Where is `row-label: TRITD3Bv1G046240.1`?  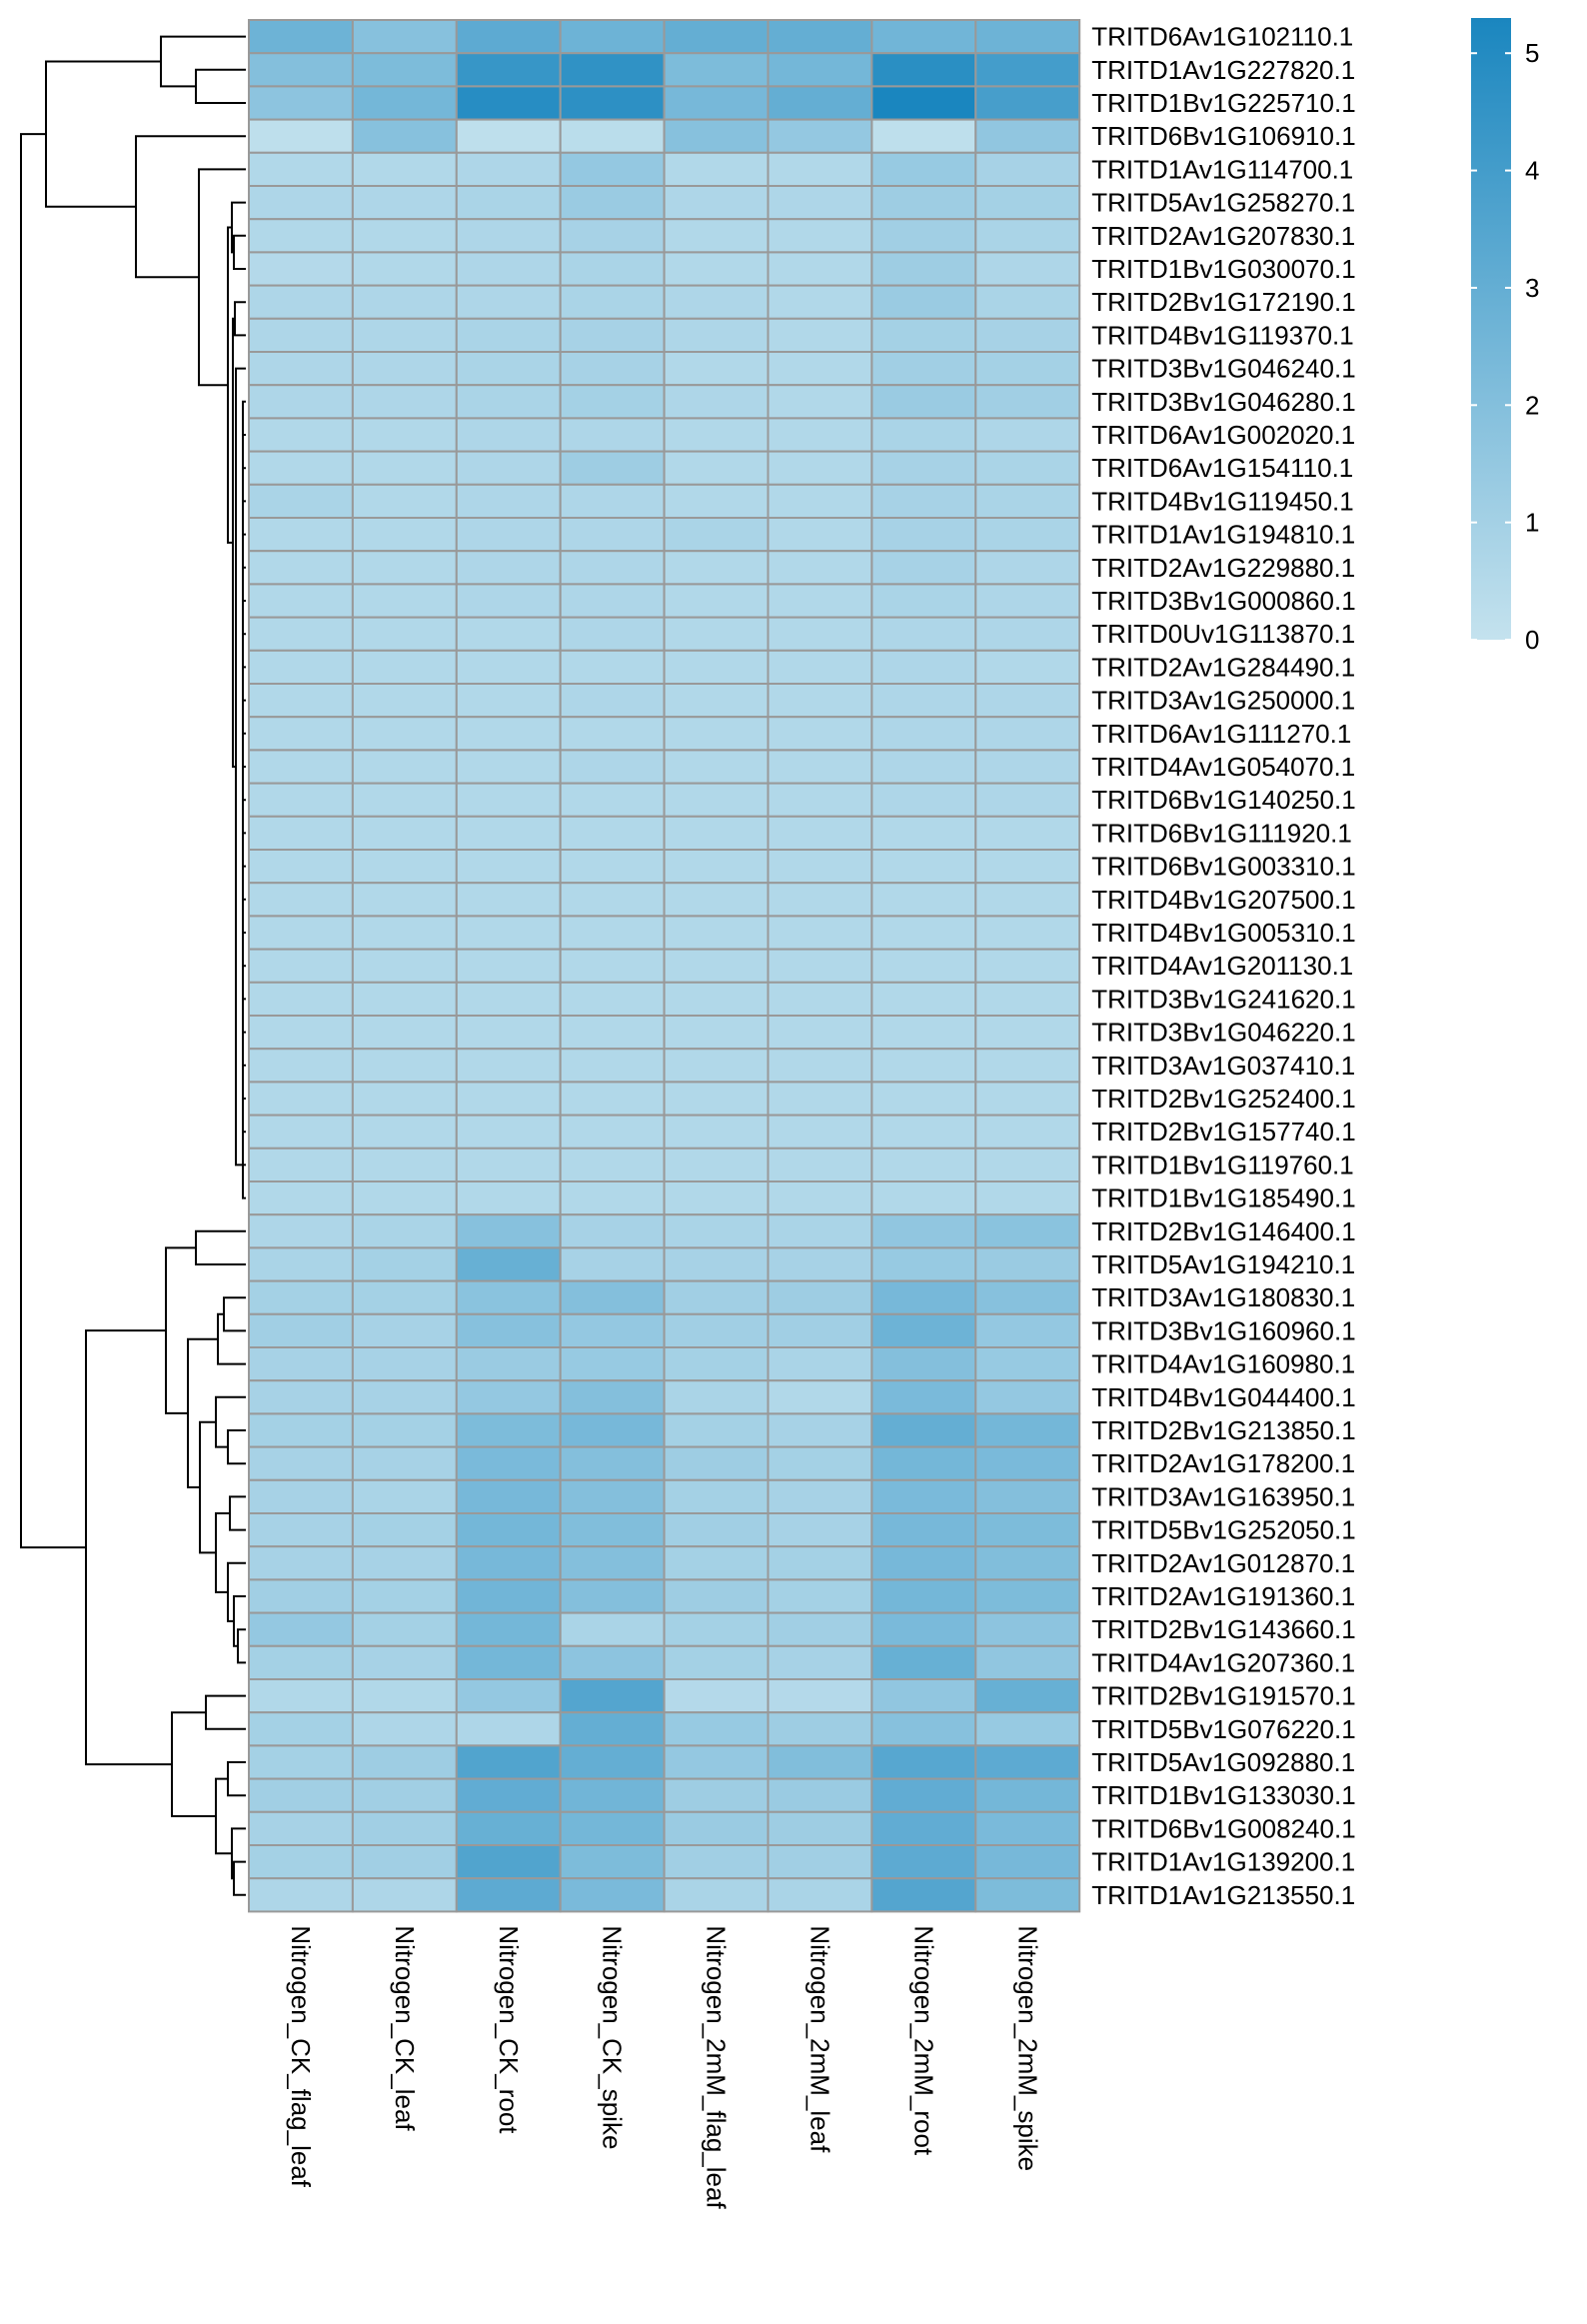 row-label: TRITD3Bv1G046240.1 is located at coordinates (1223, 369).